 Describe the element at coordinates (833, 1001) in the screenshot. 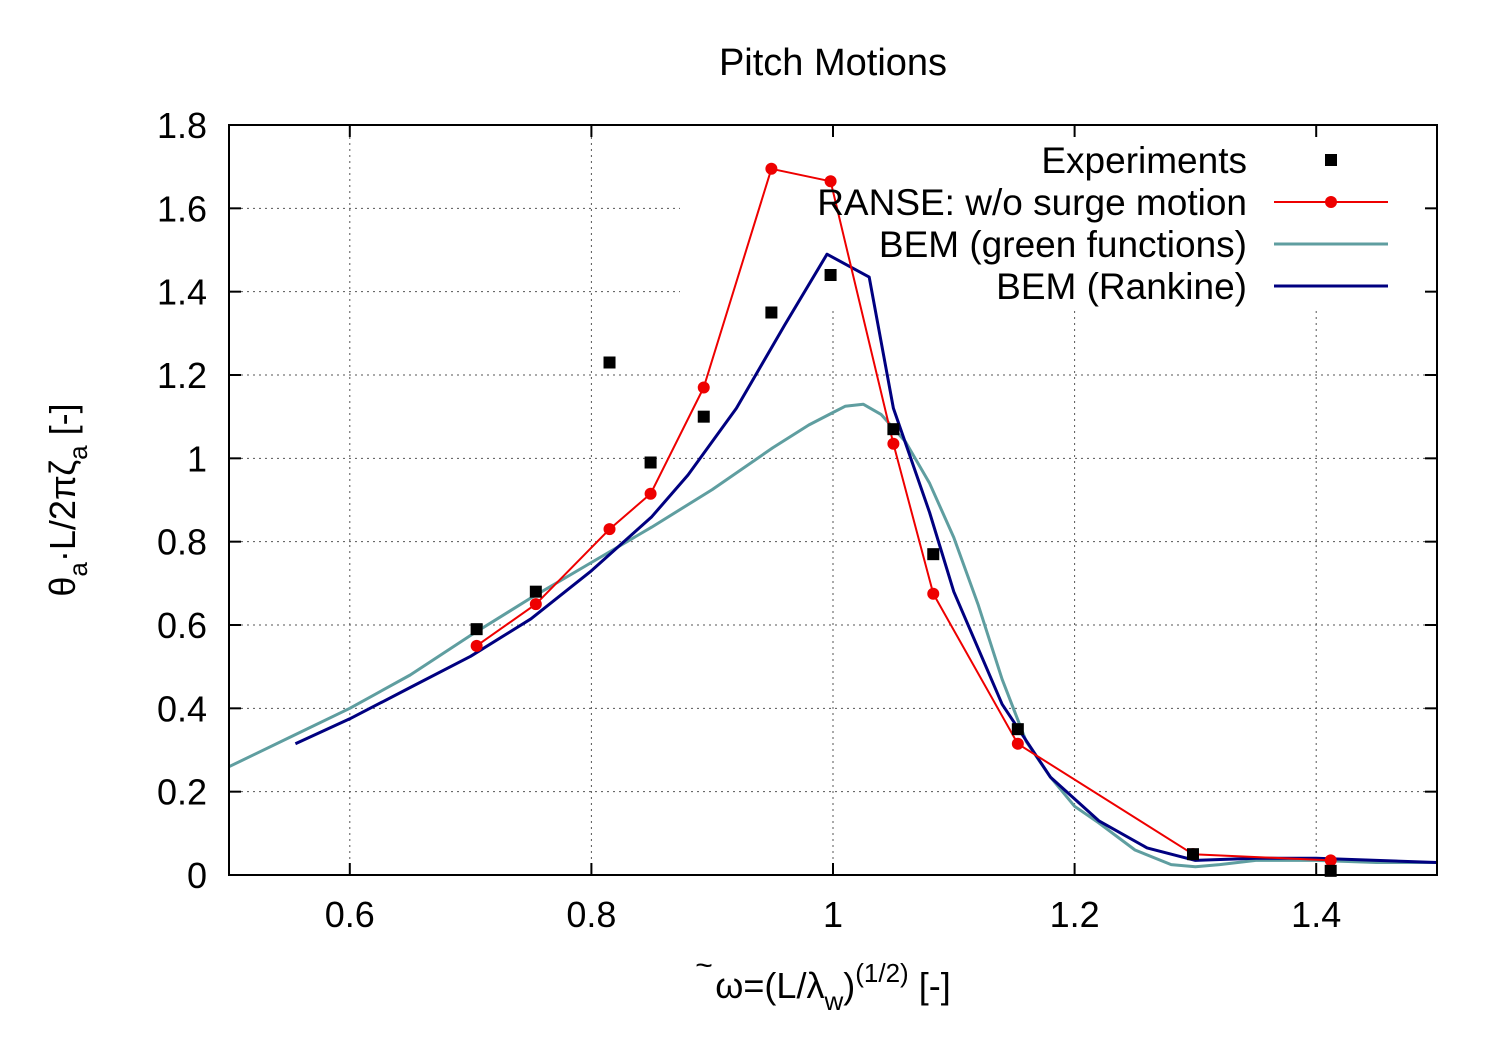

I see `x-label-sub: w` at that location.